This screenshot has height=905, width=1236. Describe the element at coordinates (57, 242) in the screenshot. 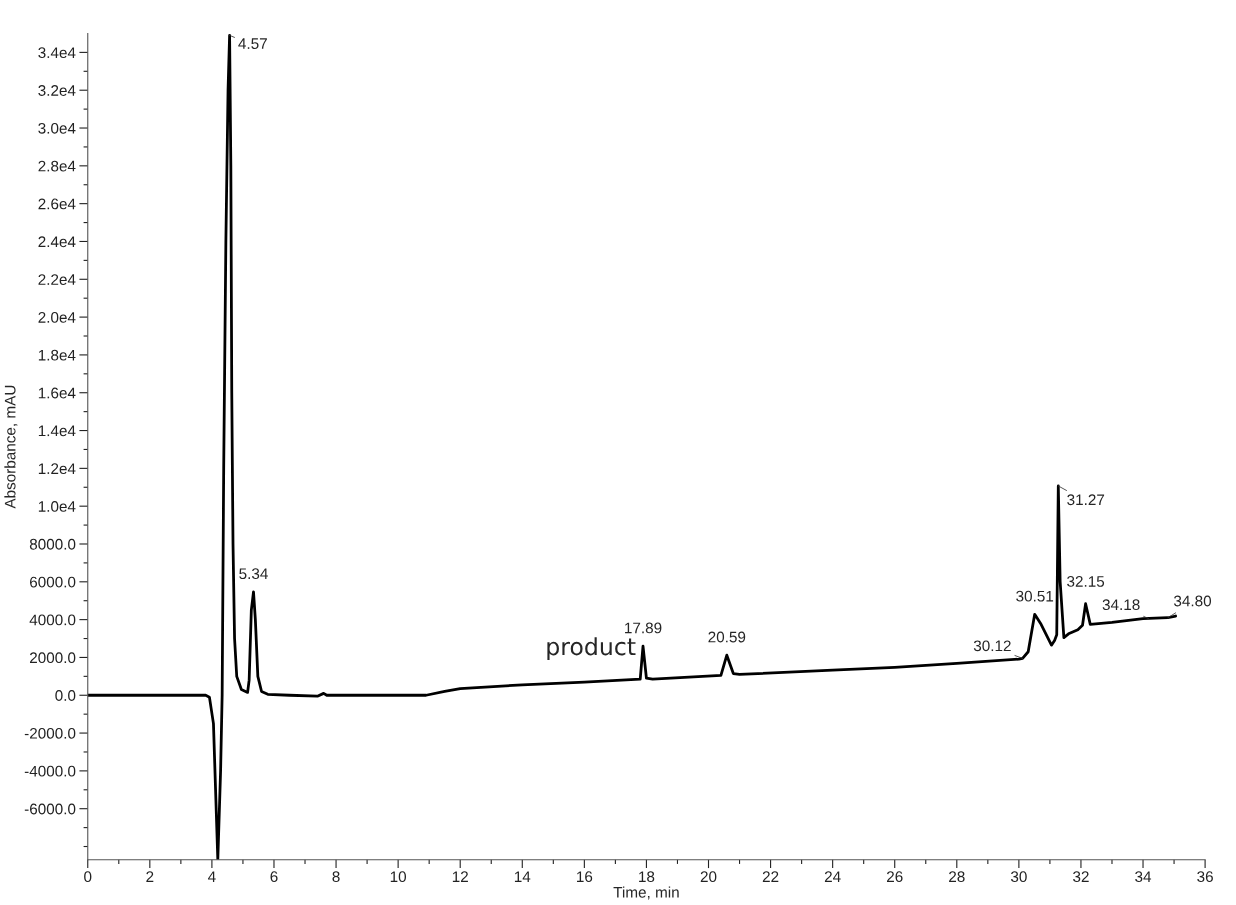

I see `y-tick-label: 2.4e4` at that location.